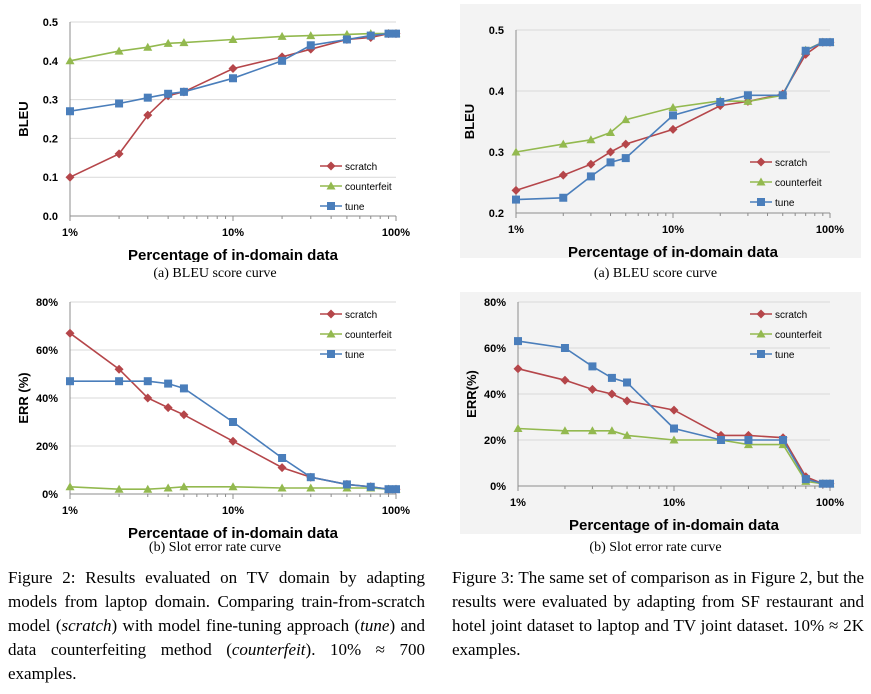 The height and width of the screenshot is (694, 871). Describe the element at coordinates (495, 303) in the screenshot. I see `y-tick-label: 80%` at that location.